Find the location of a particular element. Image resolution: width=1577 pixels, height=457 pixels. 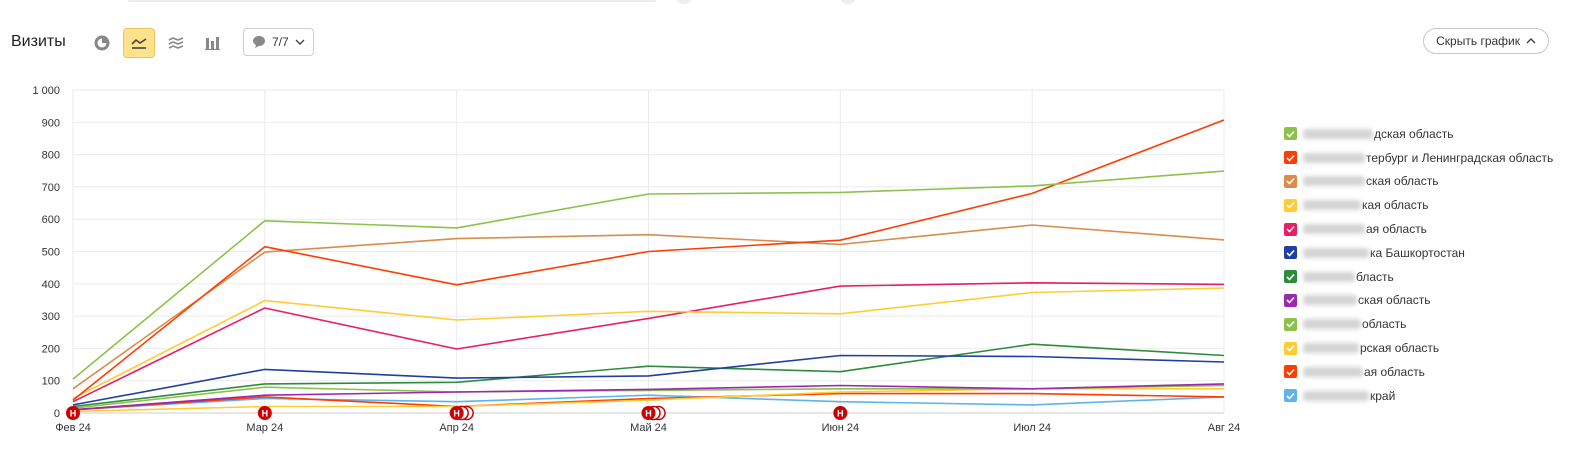

line-chart-button is located at coordinates (139, 43).